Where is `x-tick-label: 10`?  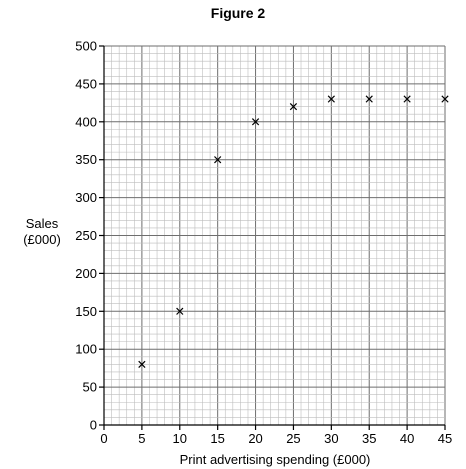 x-tick-label: 10 is located at coordinates (180, 438).